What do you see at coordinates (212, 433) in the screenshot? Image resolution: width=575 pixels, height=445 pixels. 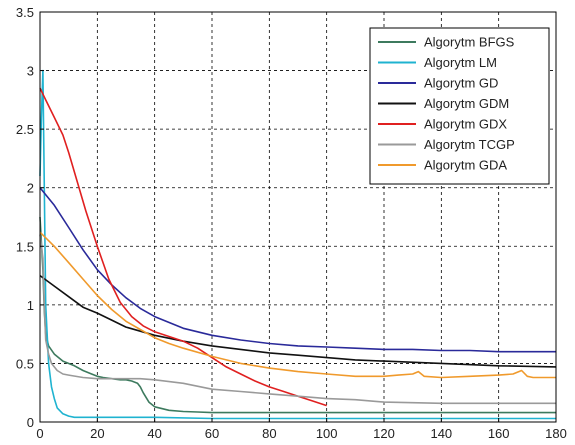 I see `x-tick-label: 60` at bounding box center [212, 433].